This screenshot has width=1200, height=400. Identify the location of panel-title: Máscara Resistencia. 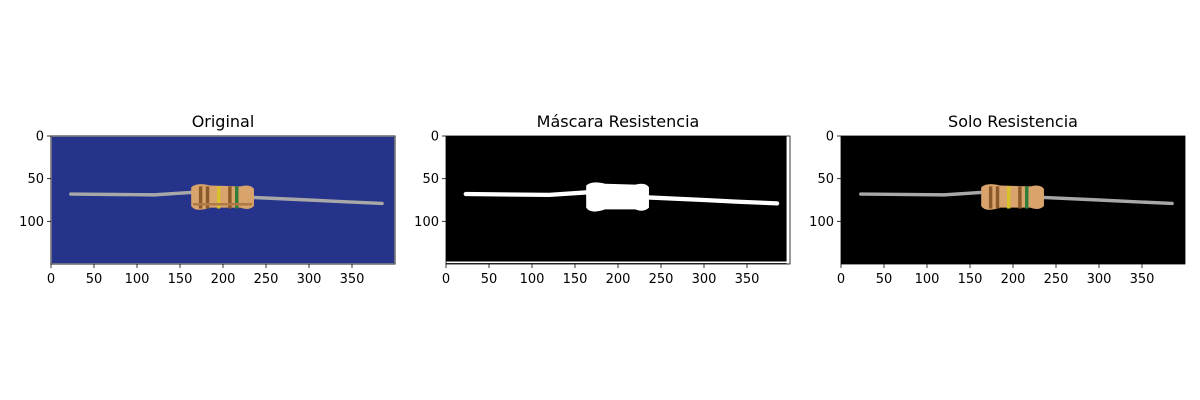
(618, 121).